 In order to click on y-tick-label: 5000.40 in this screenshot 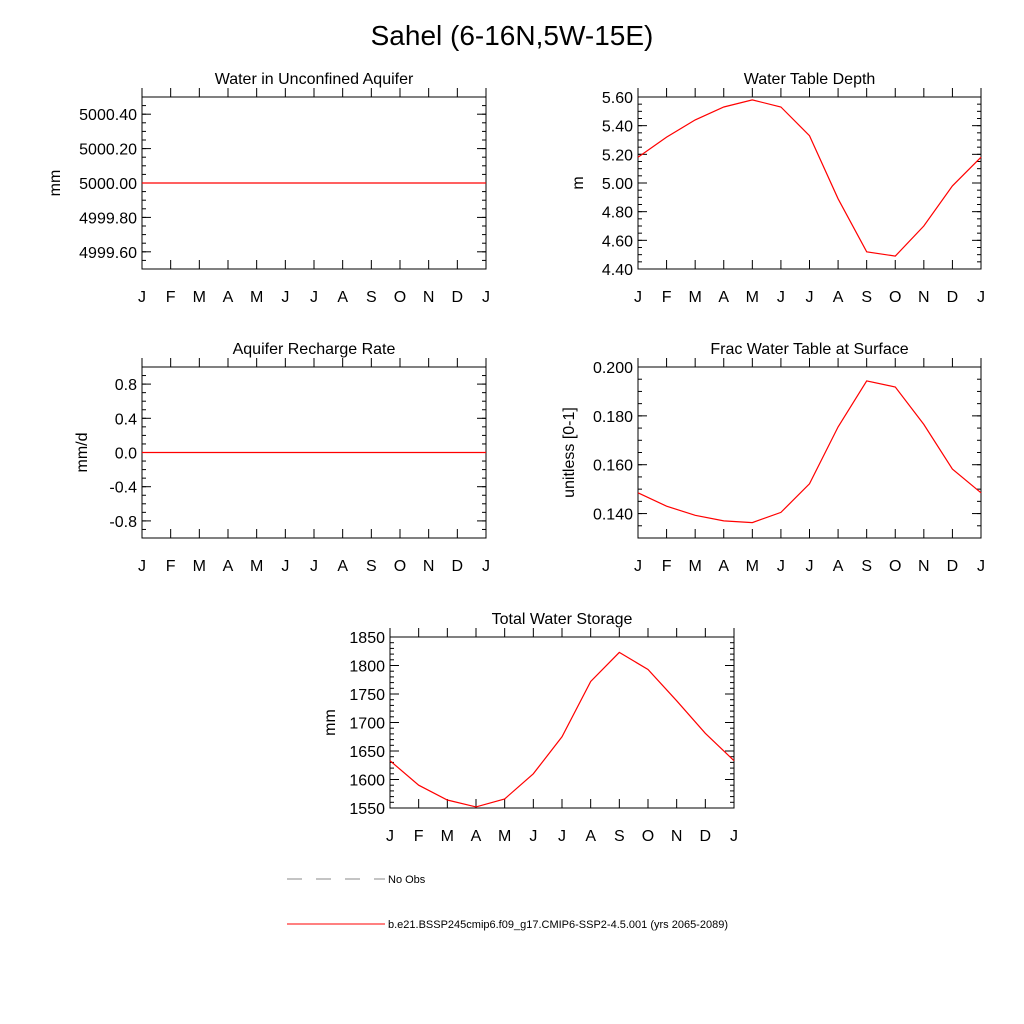, I will do `click(108, 115)`.